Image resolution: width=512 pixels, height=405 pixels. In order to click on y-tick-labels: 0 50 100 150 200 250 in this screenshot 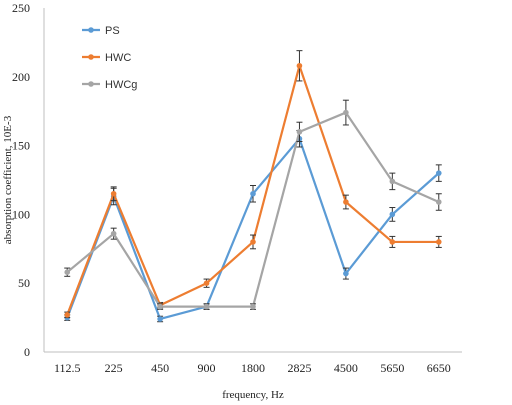, I will do `click(21, 180)`.